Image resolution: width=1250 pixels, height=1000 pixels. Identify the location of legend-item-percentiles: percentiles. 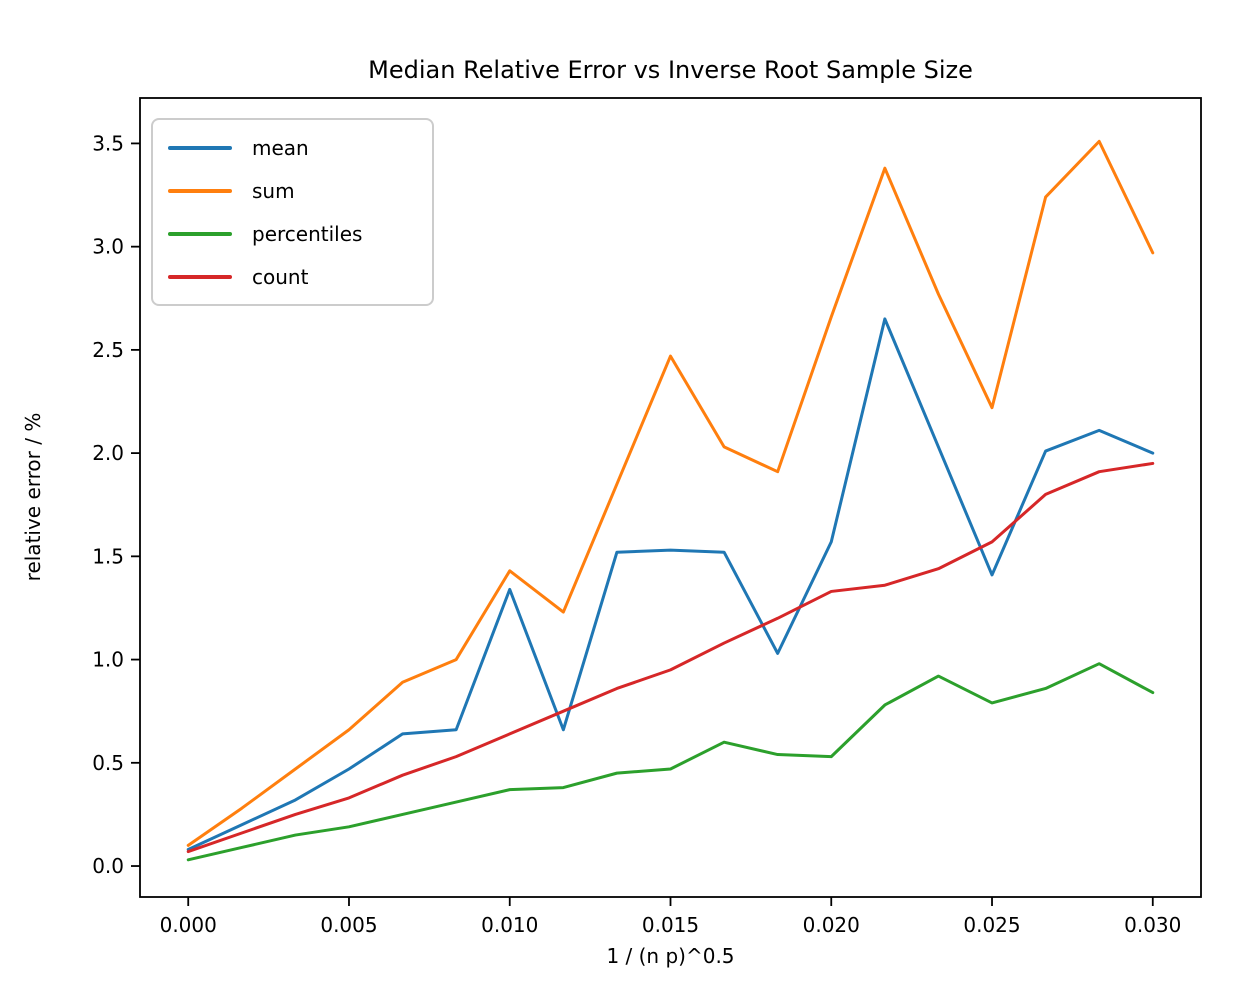
(292, 234).